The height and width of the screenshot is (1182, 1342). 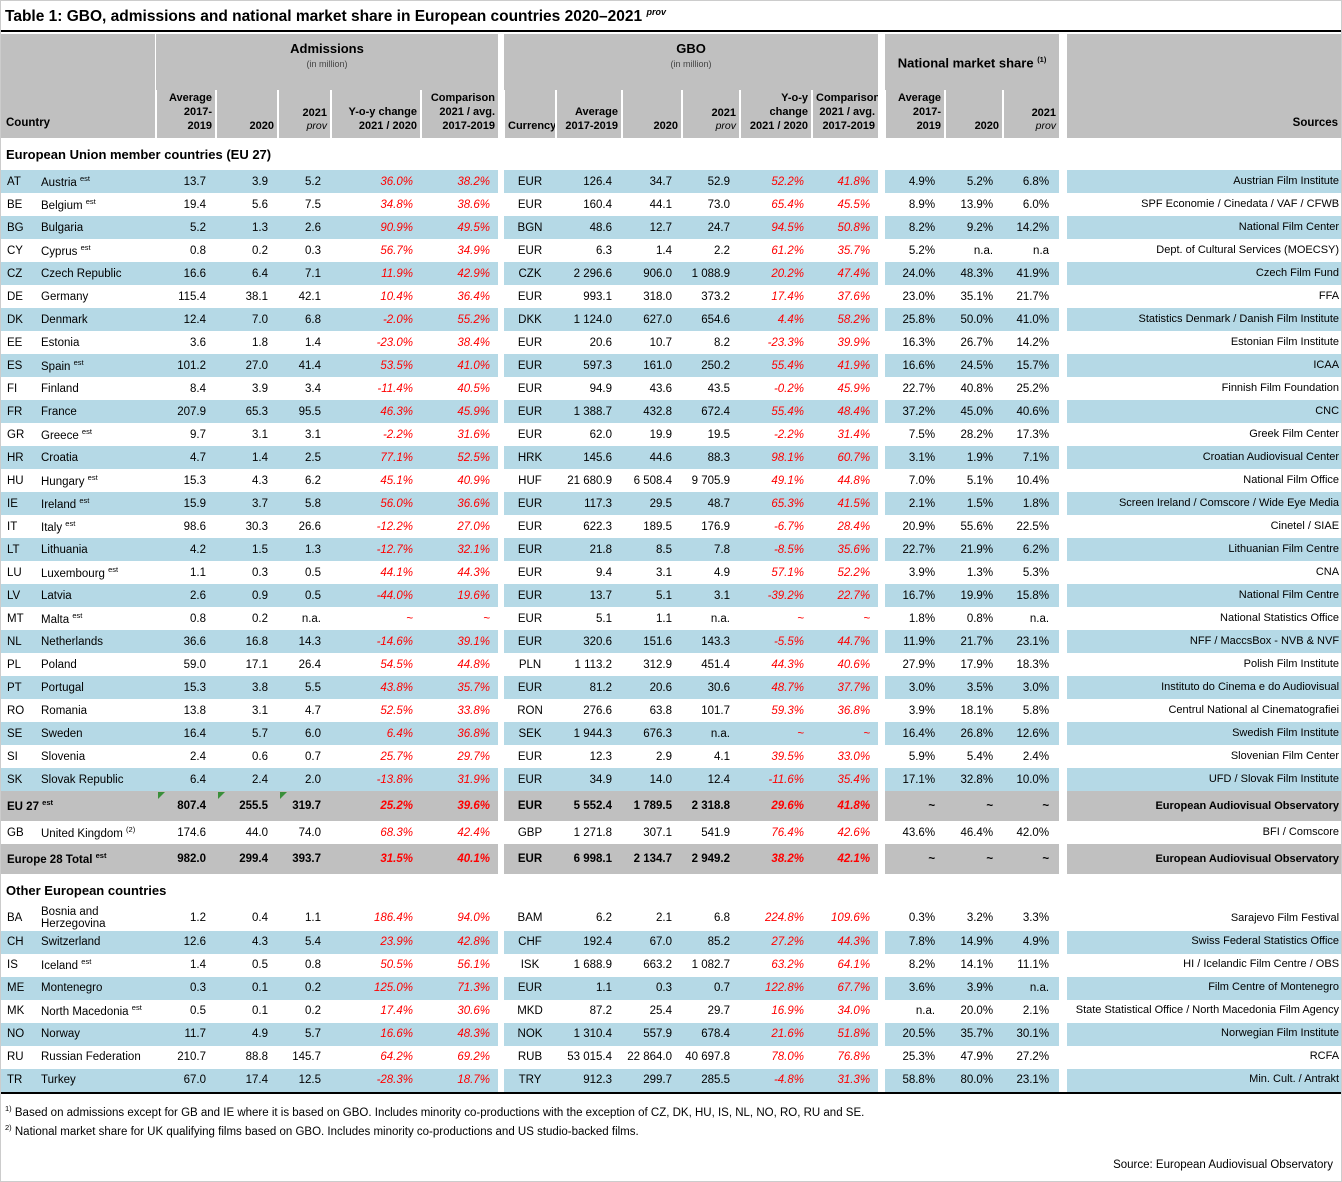 I want to click on cell-country-code: TR, so click(x=19, y=1080).